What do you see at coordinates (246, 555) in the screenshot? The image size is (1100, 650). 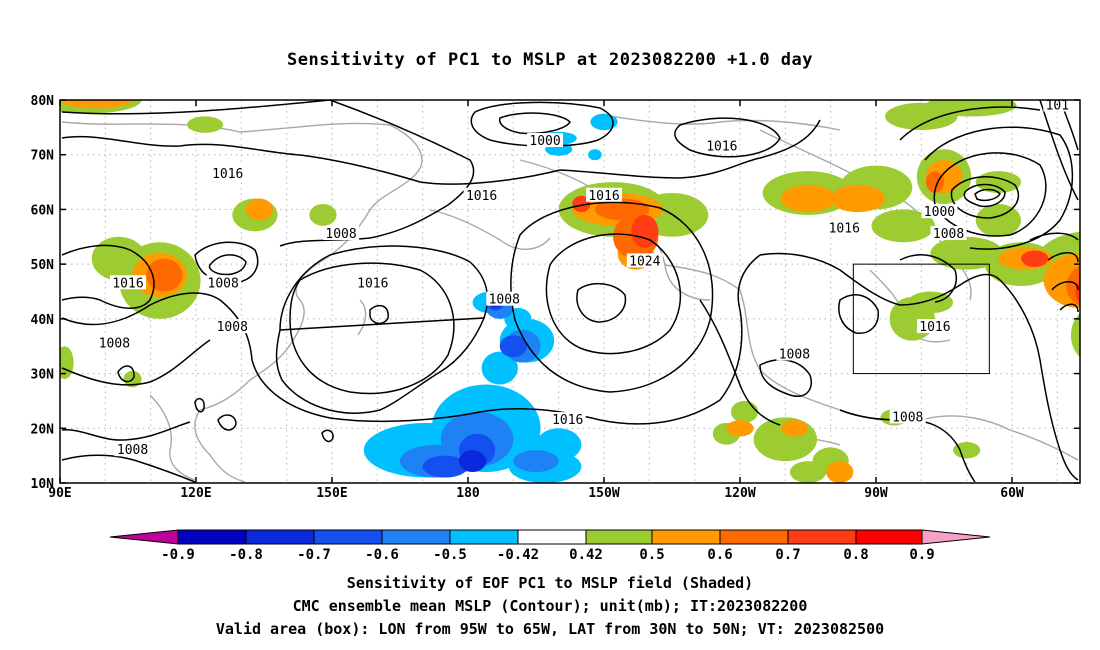 I see `colorbar-label: -0.8` at bounding box center [246, 555].